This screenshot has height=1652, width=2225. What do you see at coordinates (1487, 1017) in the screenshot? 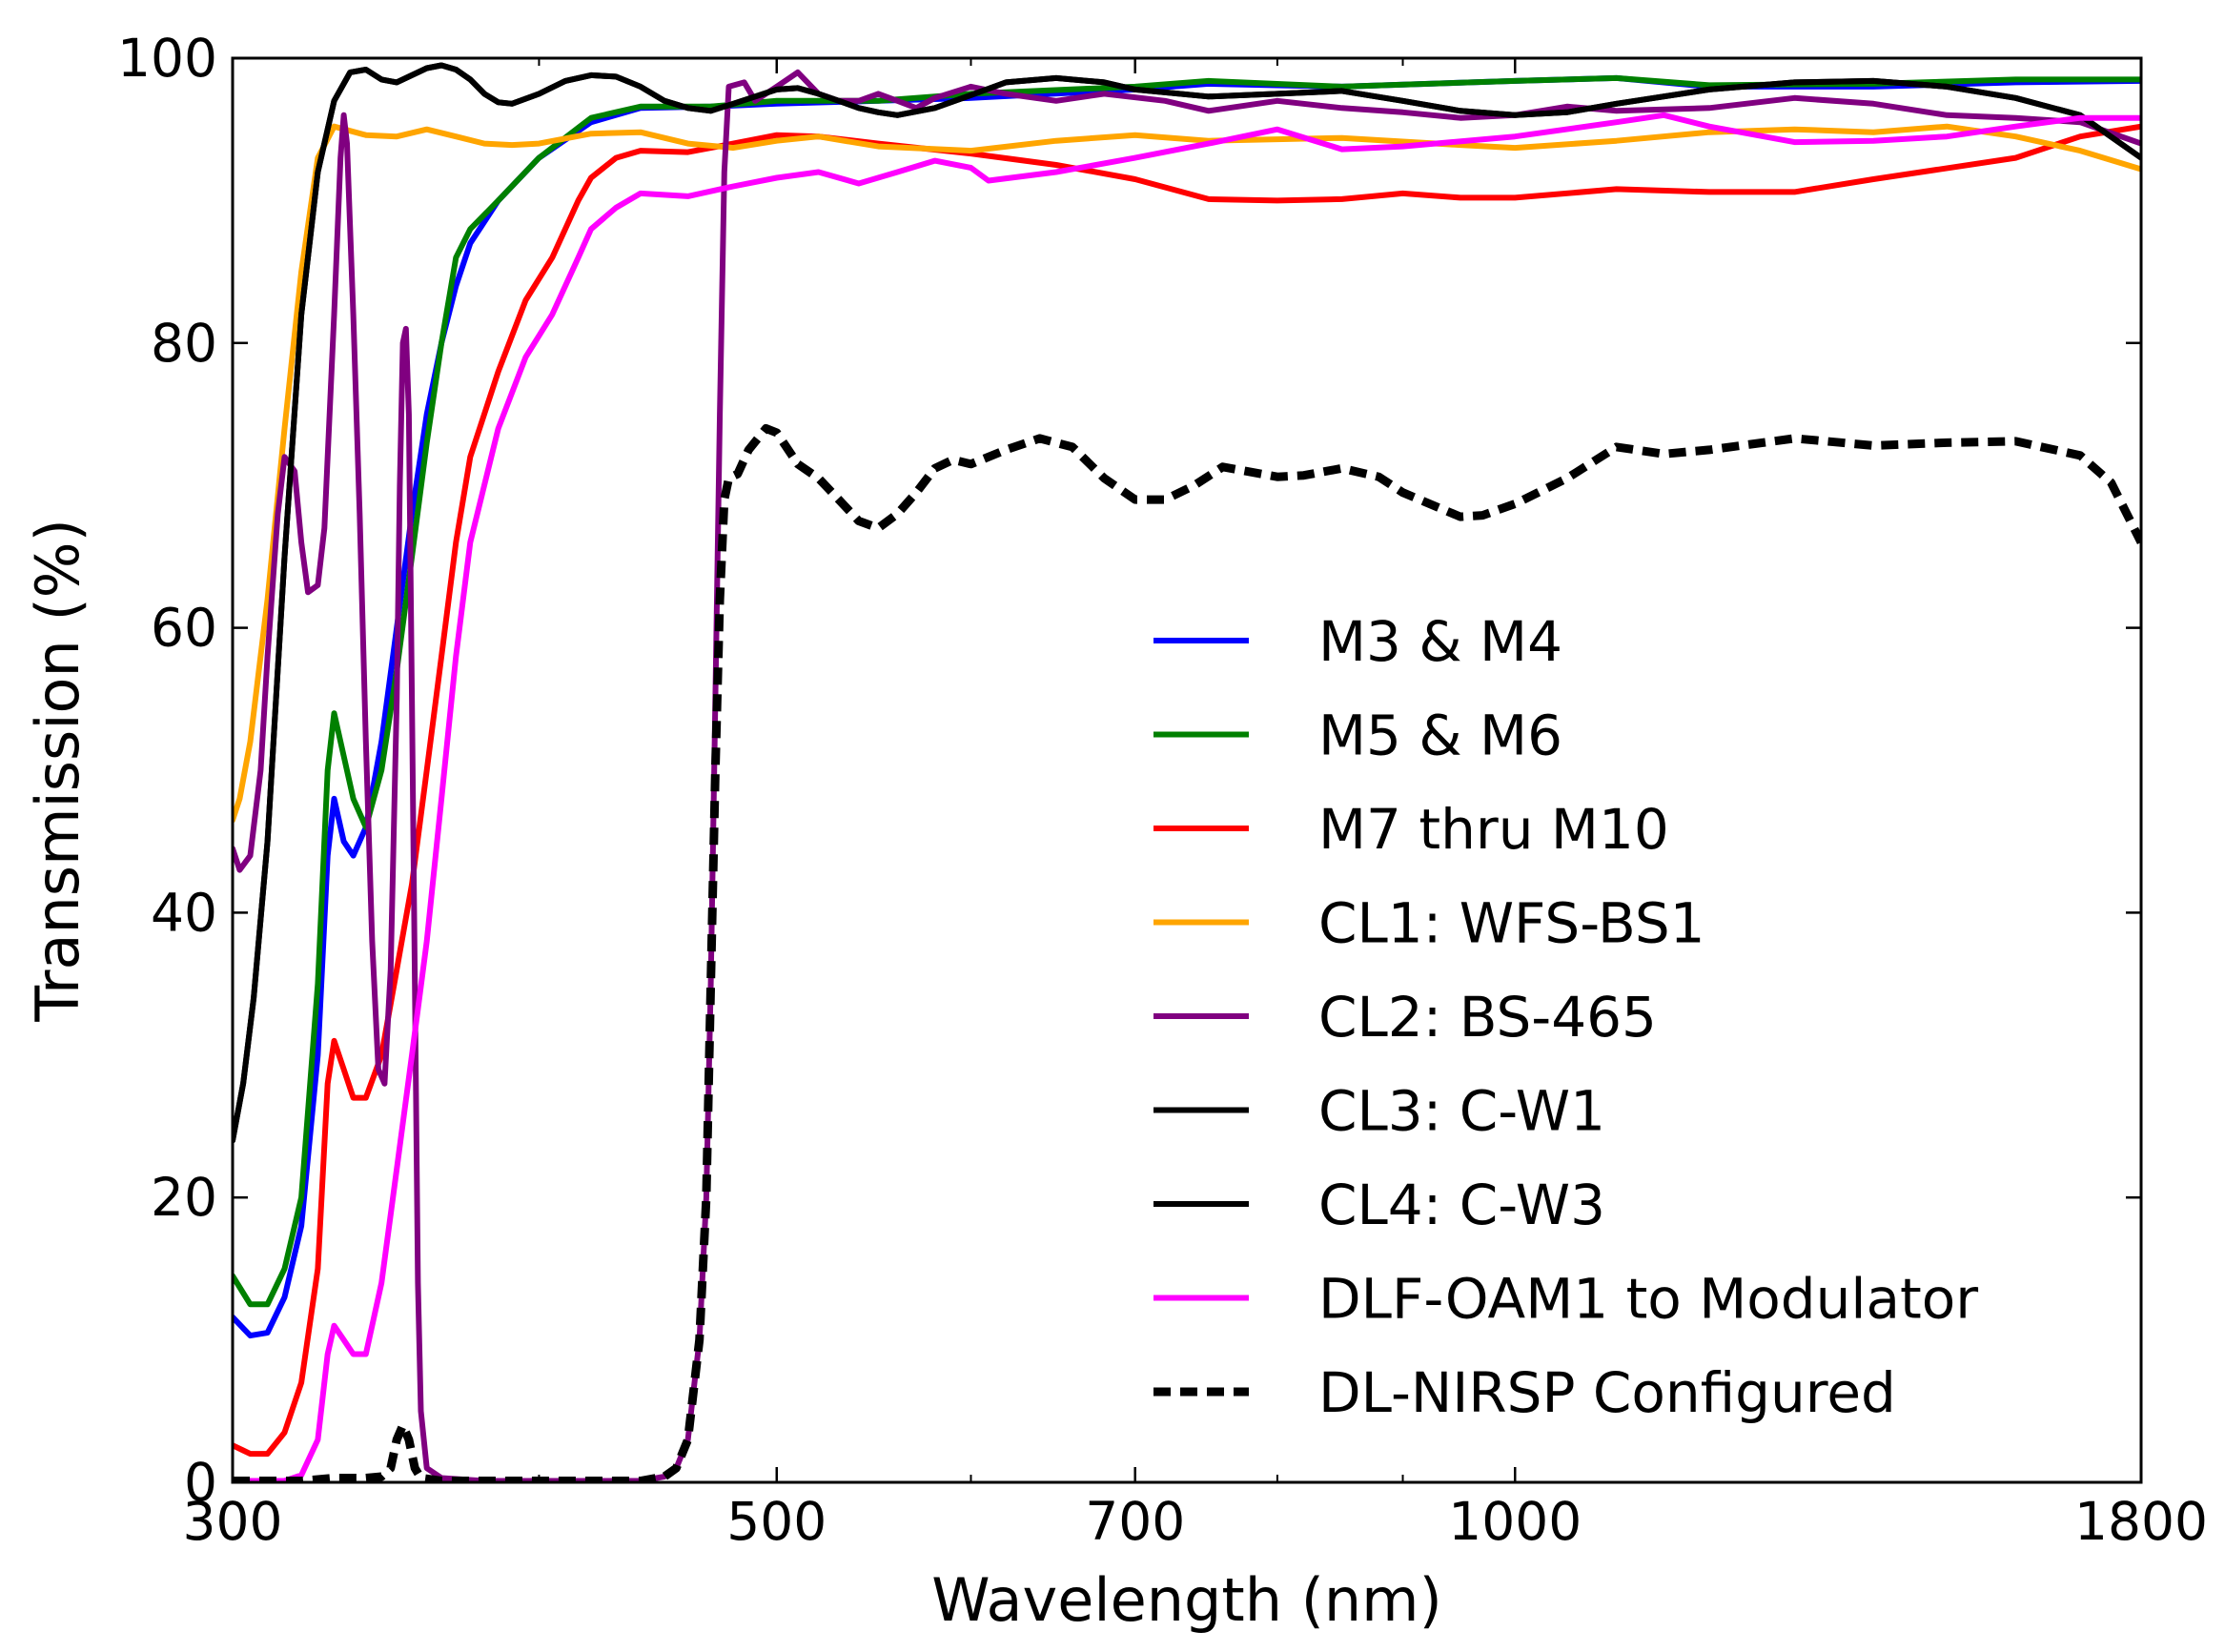
I see `legend-label: CL2: BS-465` at bounding box center [1487, 1017].